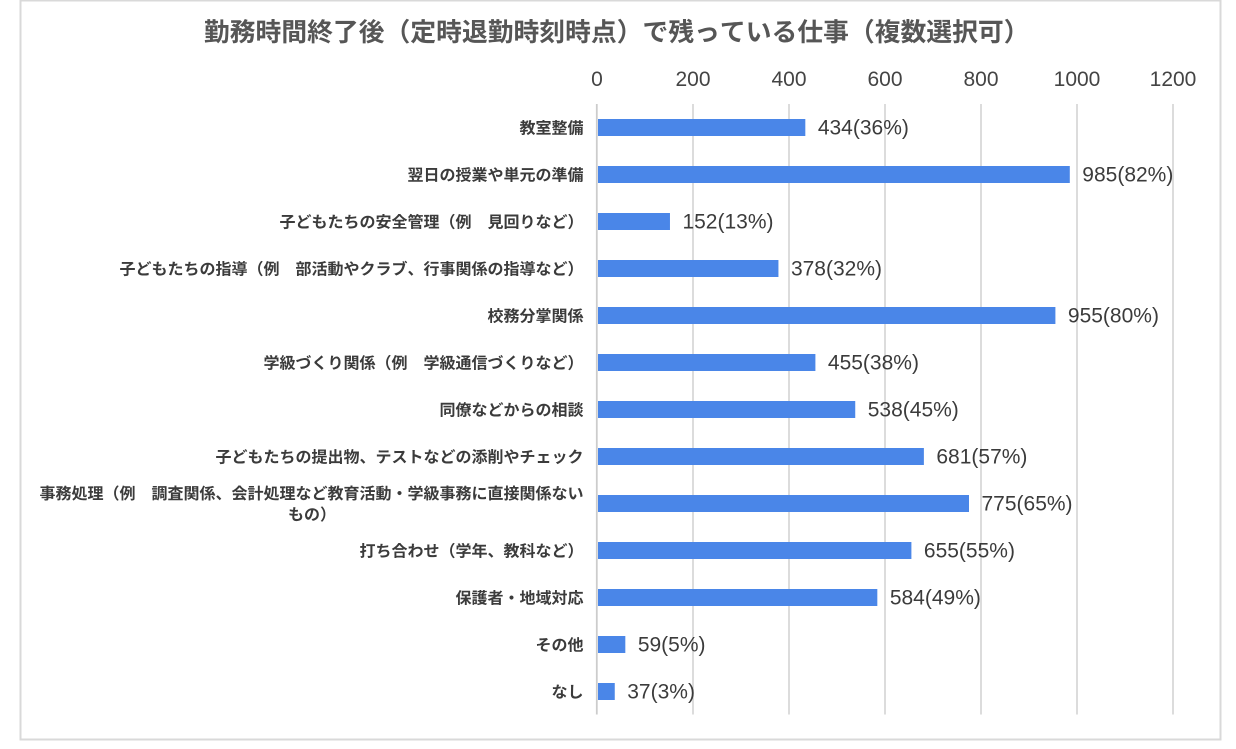 This screenshot has height=749, width=1236. I want to click on svg-text: 1000, so click(1077, 79).